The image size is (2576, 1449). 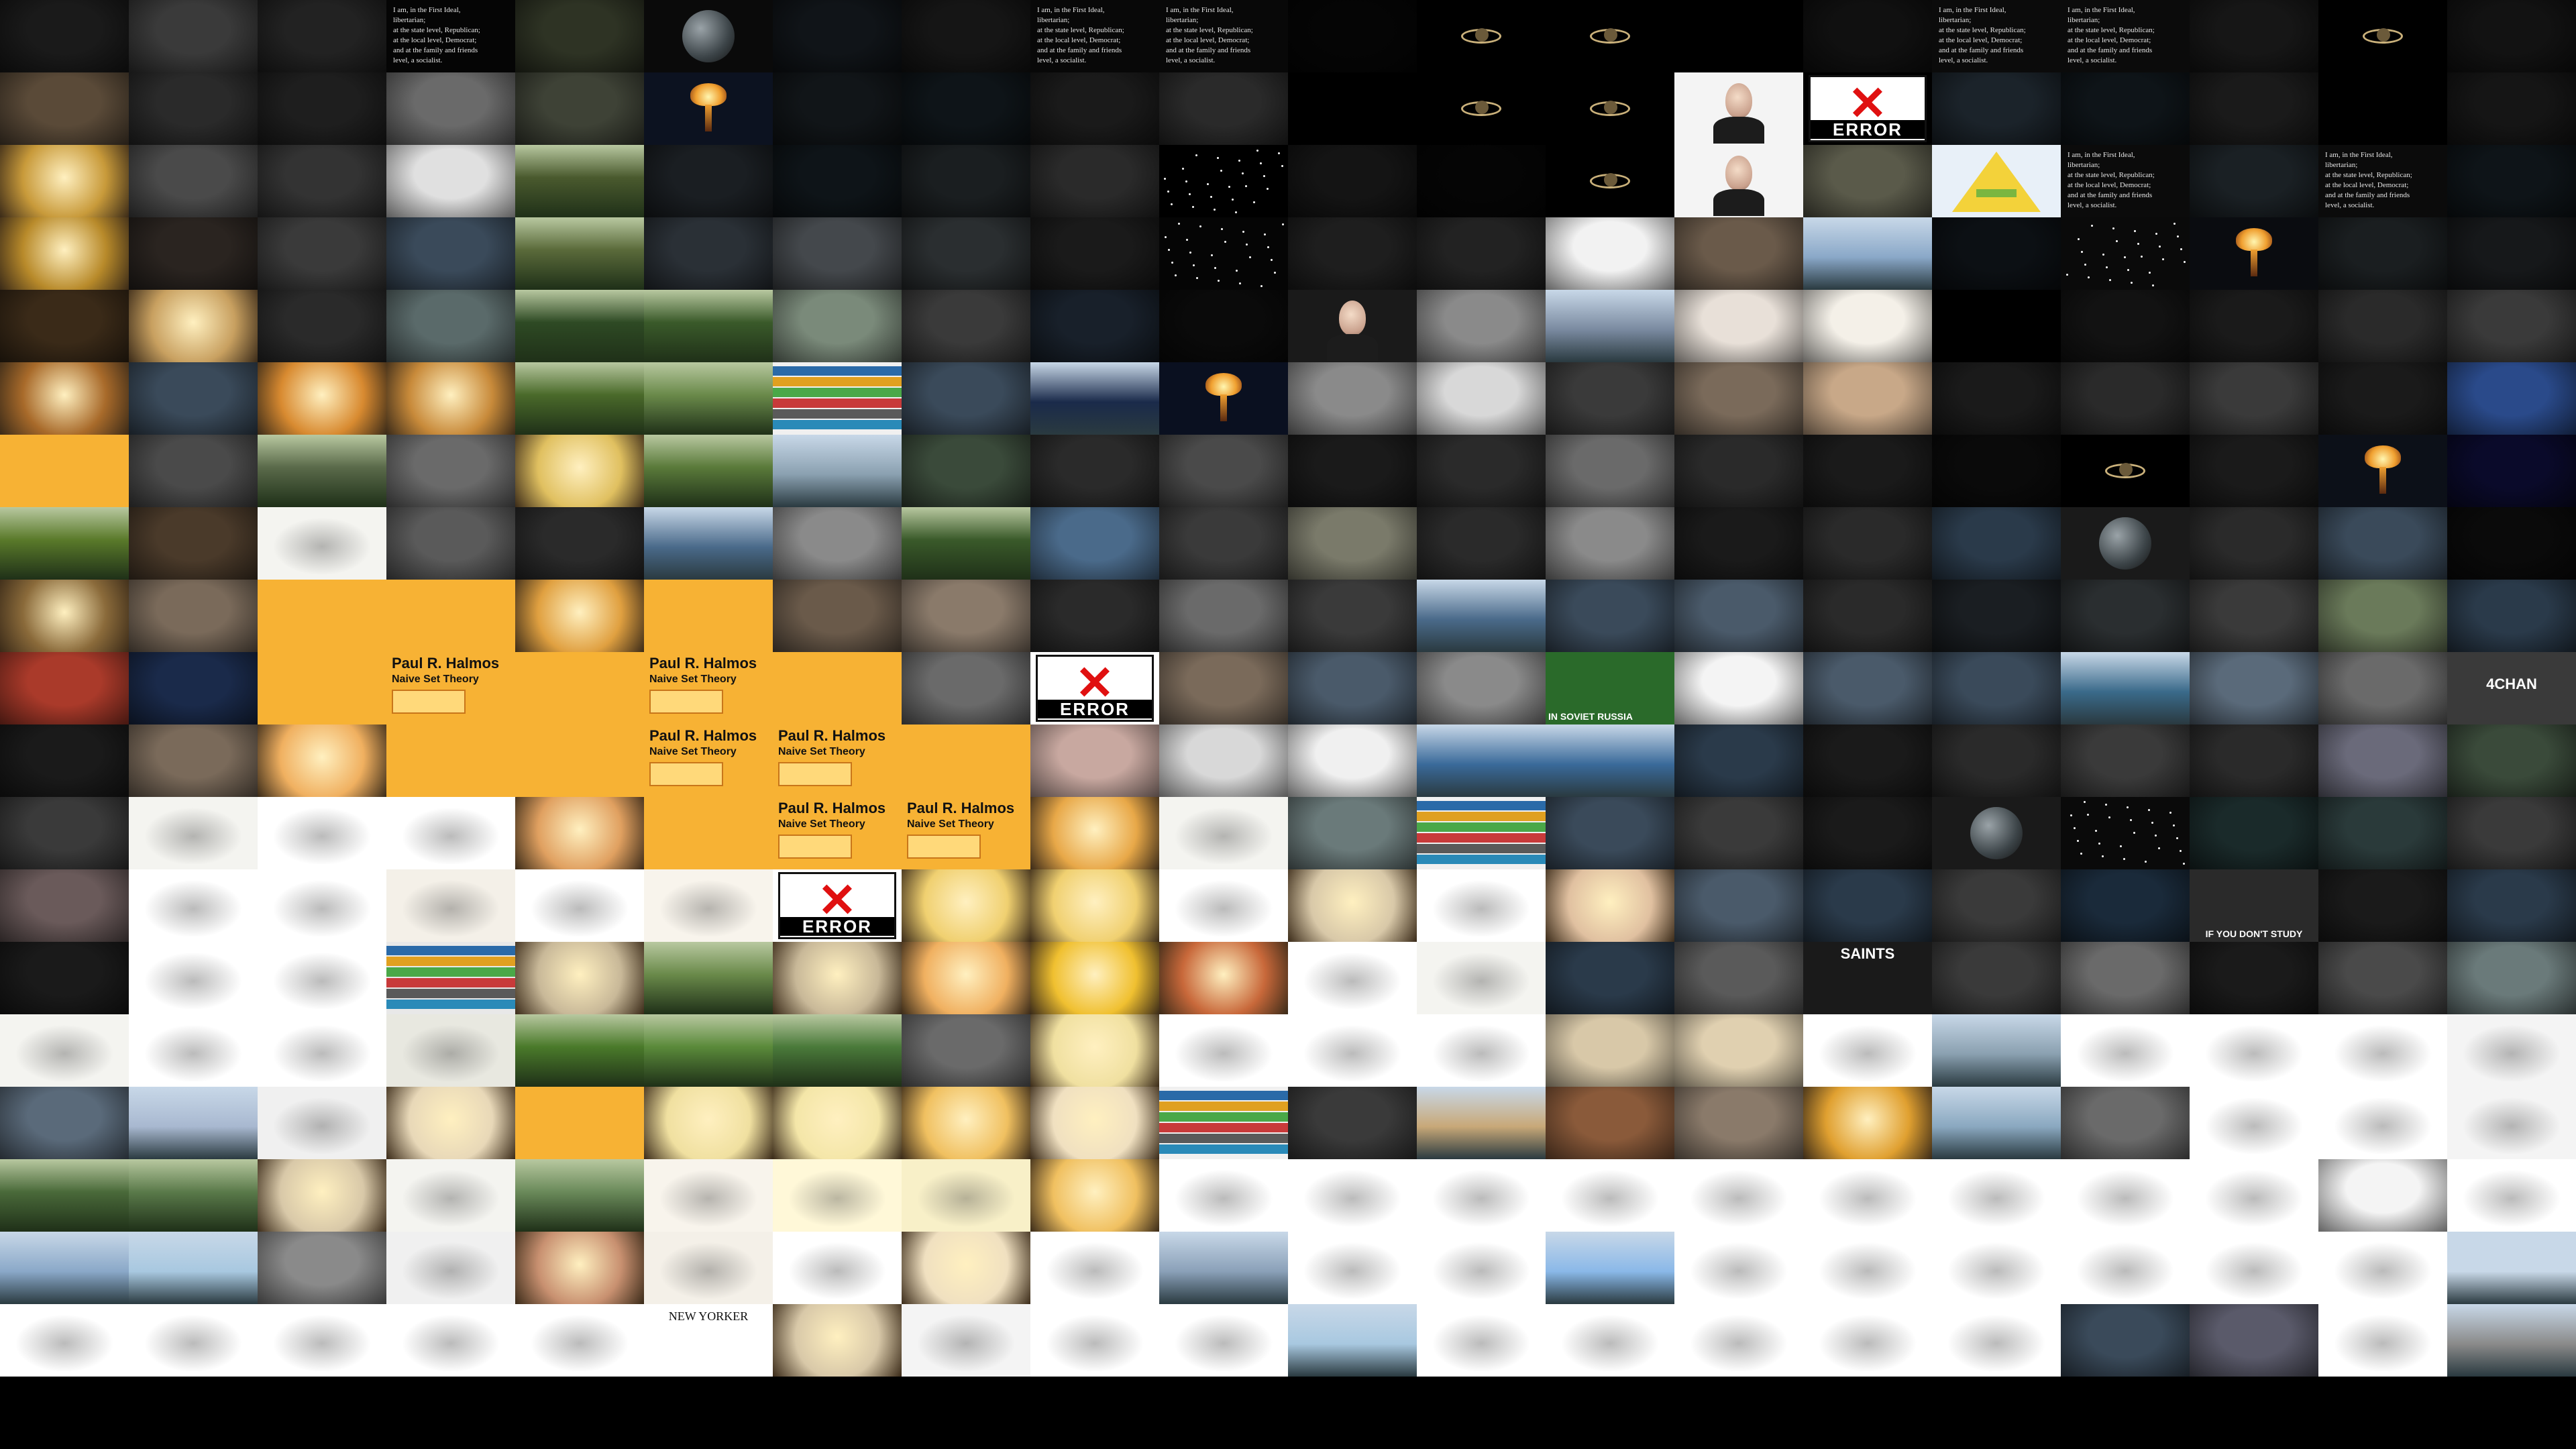 What do you see at coordinates (2511, 688) in the screenshot?
I see `chan-caption-tile: 4CHAN` at bounding box center [2511, 688].